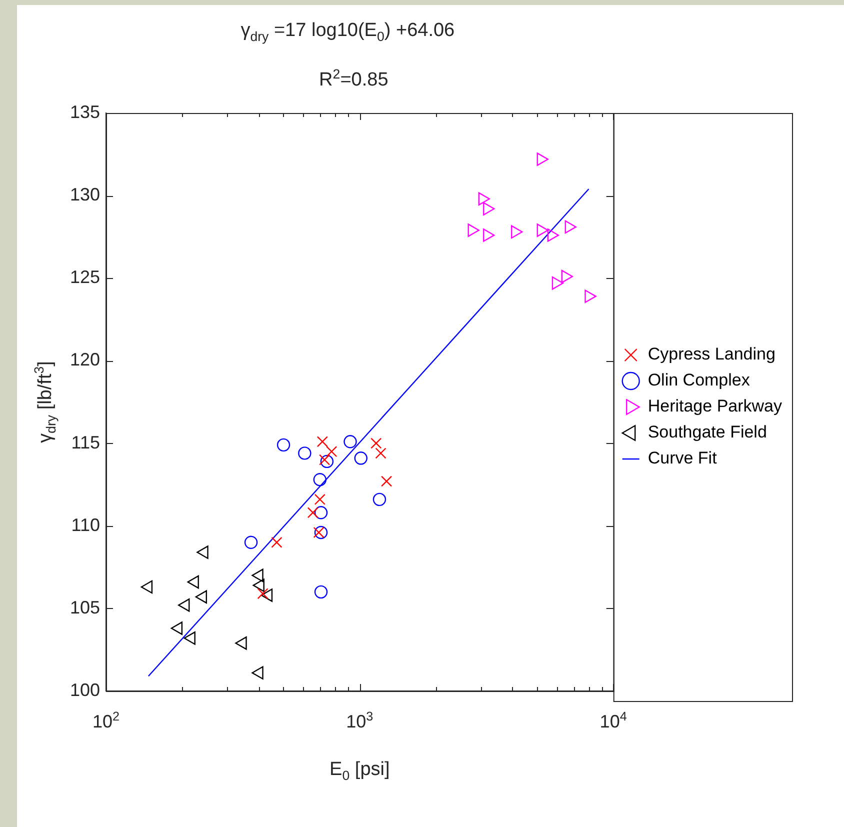  I want to click on x-tick-label: 10$^{4}$, so click(613, 721).